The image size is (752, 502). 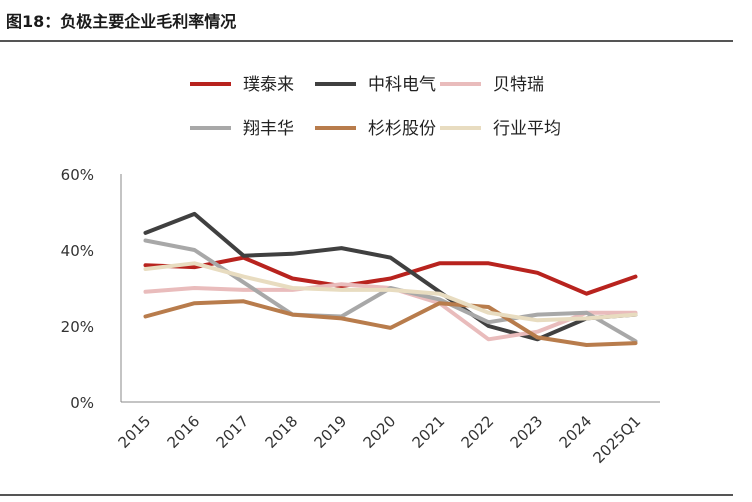 What do you see at coordinates (184, 432) in the screenshot?
I see `x-tick-label: 2016` at bounding box center [184, 432].